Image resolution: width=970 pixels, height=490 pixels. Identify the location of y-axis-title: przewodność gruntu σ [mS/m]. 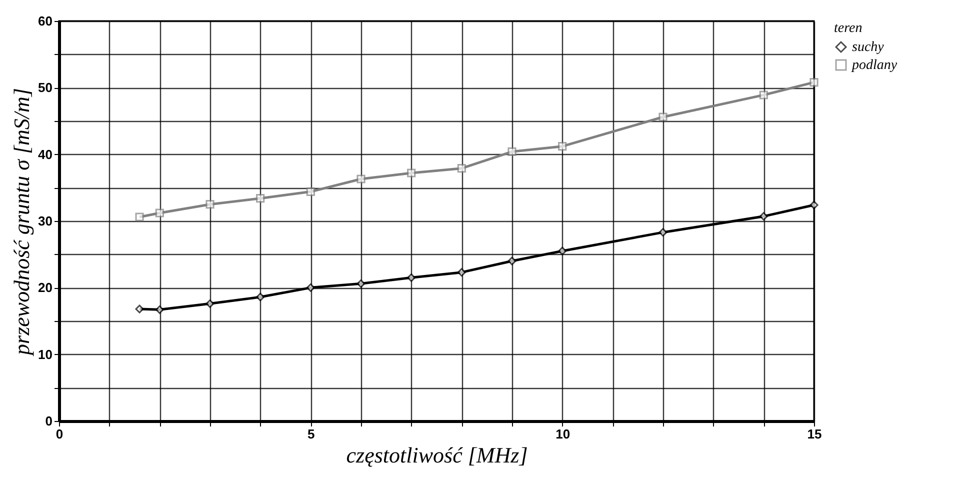
(21, 222).